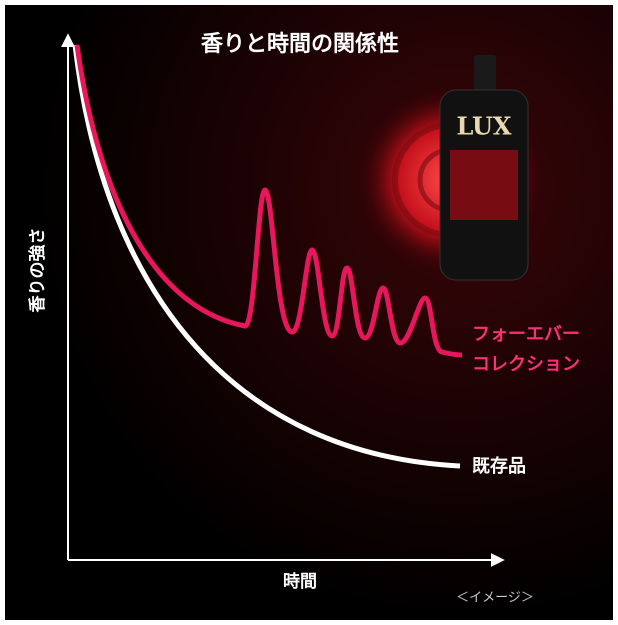 The width and height of the screenshot is (618, 625). Describe the element at coordinates (526, 364) in the screenshot. I see `forever-label: コレクション` at that location.